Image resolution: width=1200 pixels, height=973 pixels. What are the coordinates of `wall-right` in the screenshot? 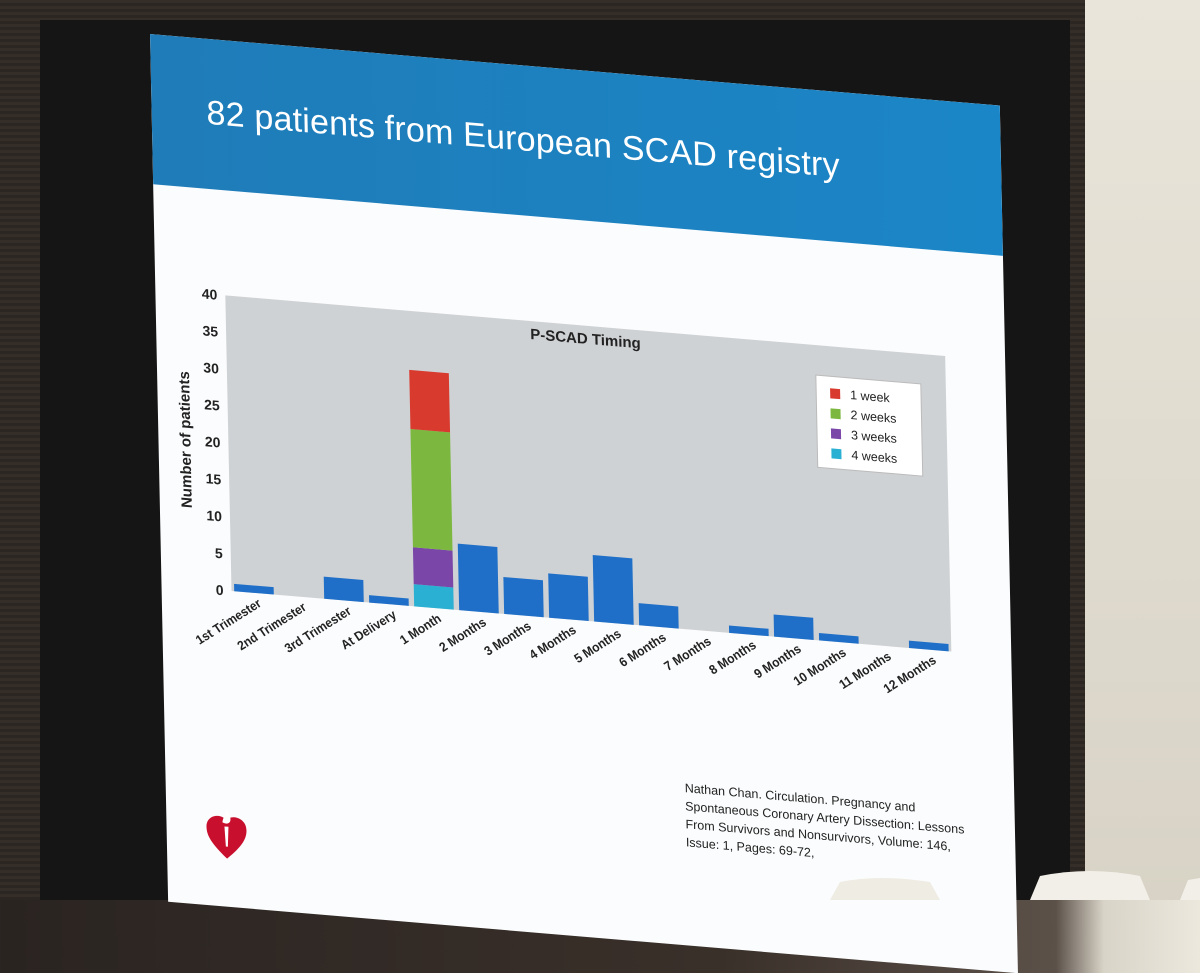 It's located at (1142, 450).